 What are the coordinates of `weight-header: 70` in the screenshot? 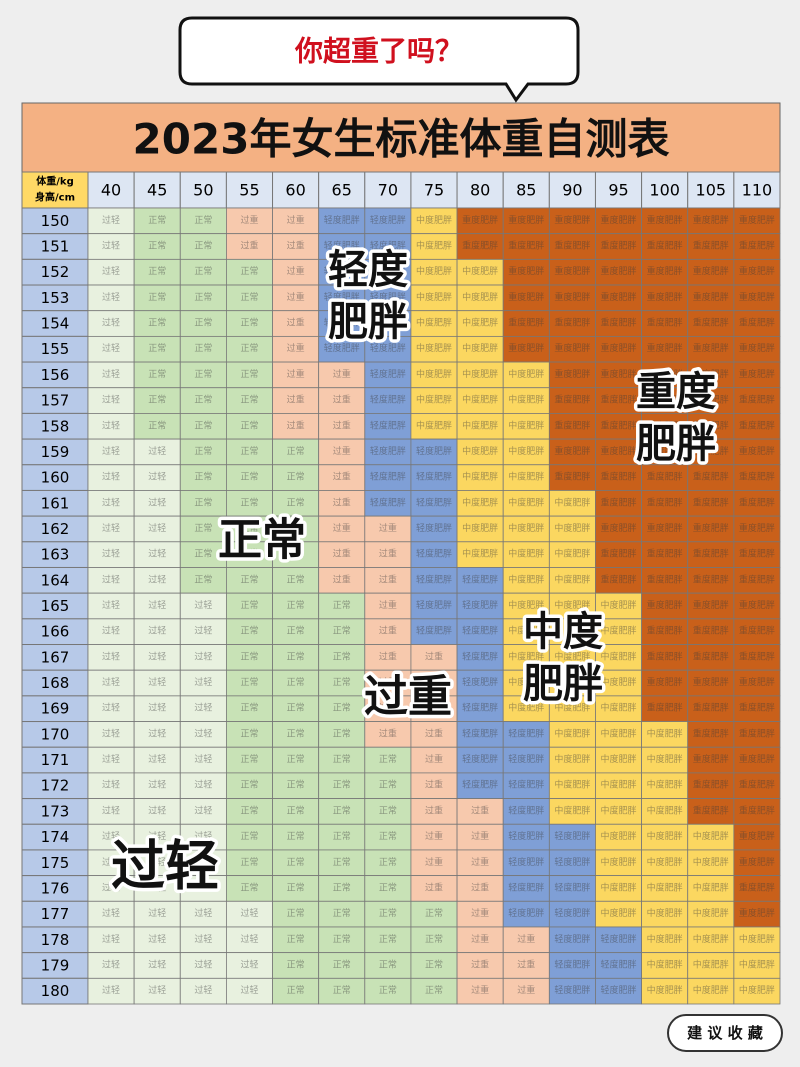 It's located at (388, 190).